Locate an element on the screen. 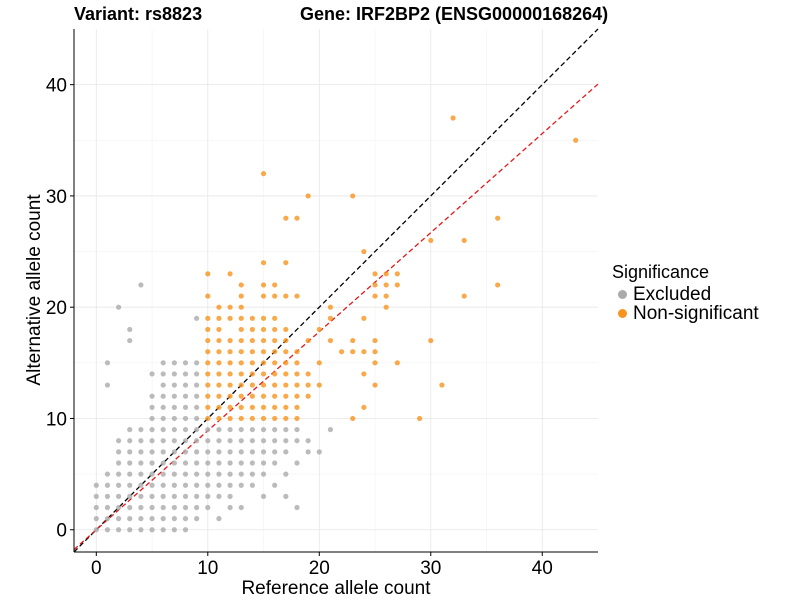 The height and width of the screenshot is (600, 800). title-gene: Gene: IRF2BP2 (ENSG00000168264) is located at coordinates (454, 14).